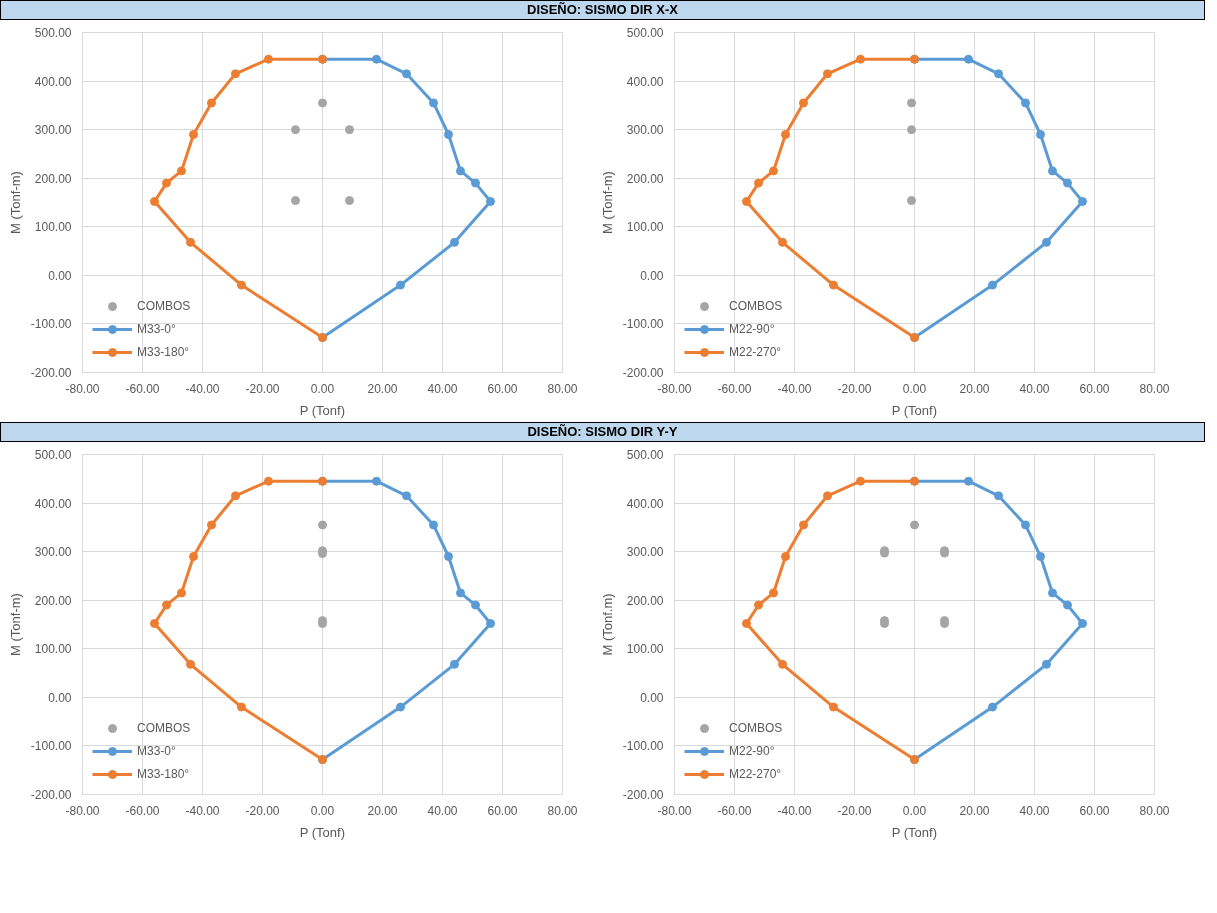  What do you see at coordinates (262, 810) in the screenshot?
I see `x-tick-label: -20.00` at bounding box center [262, 810].